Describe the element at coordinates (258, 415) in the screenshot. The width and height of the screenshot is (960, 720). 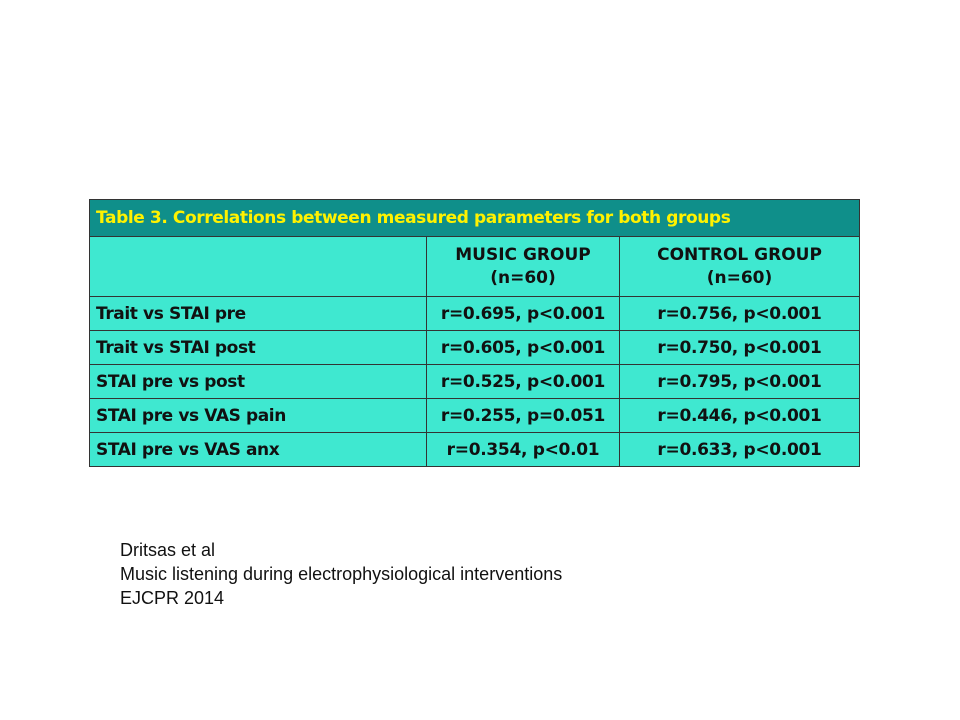
I see `row-label: STAI pre vs VAS pain` at that location.